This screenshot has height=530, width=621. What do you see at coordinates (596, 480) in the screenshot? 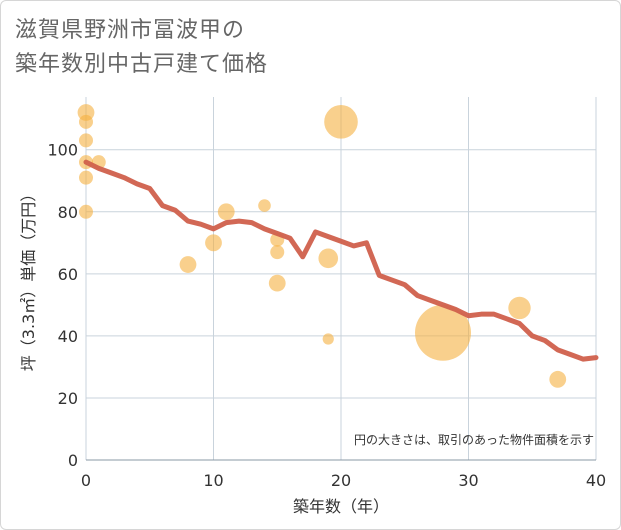
I see `x-tick-label: 40` at bounding box center [596, 480].